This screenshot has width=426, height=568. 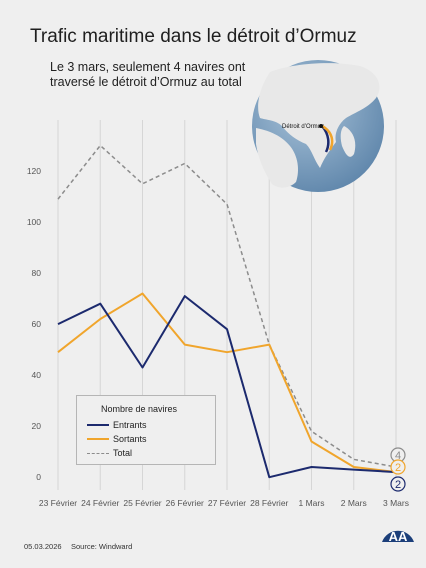 What do you see at coordinates (398, 456) in the screenshot?
I see `end-label-value: 4` at bounding box center [398, 456].